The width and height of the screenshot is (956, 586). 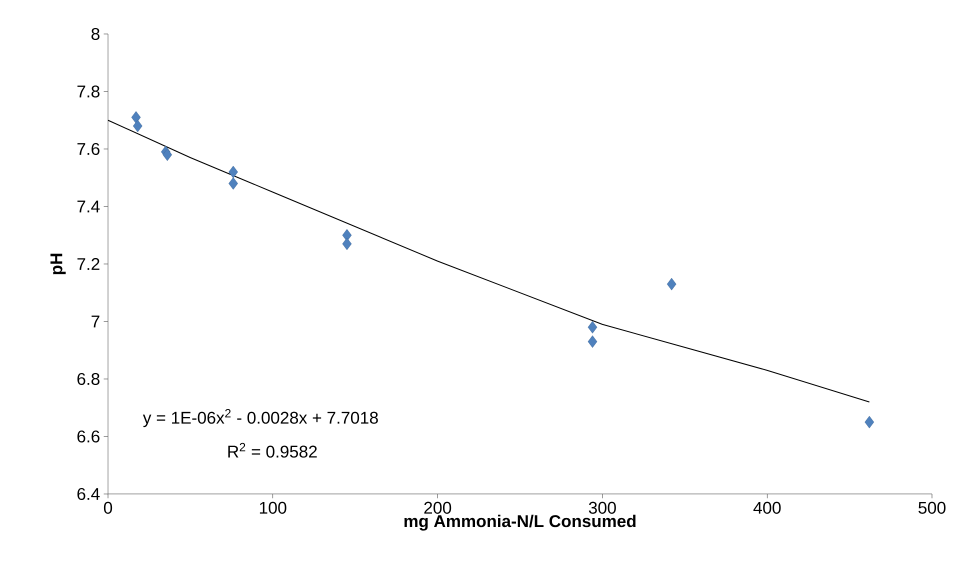 I want to click on y-axis-title: pH, so click(x=58, y=264).